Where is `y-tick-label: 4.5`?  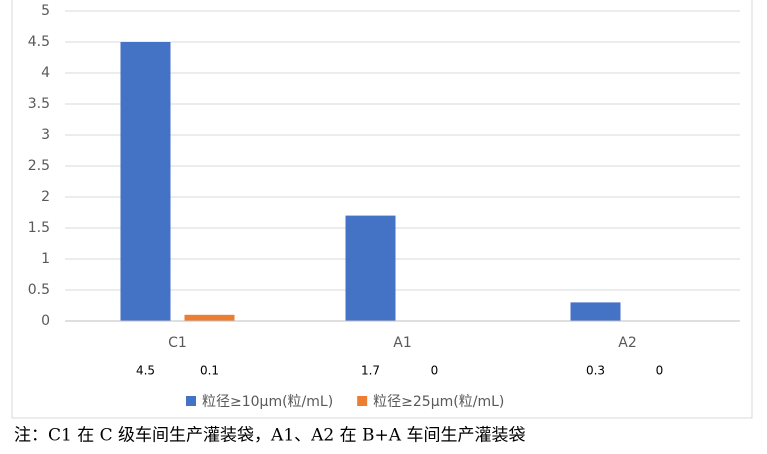 y-tick-label: 4.5 is located at coordinates (39, 42).